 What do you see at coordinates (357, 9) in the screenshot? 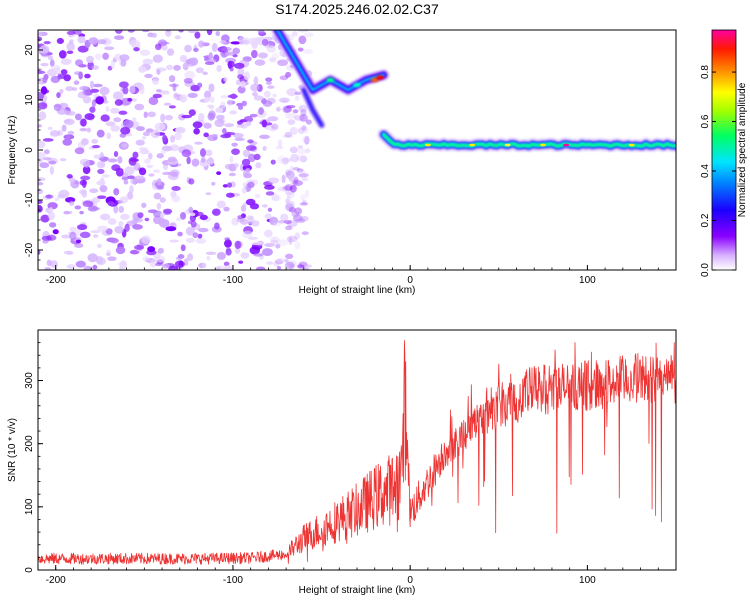
I see `figure-title: S174.2025.246.02.02.C37` at bounding box center [357, 9].